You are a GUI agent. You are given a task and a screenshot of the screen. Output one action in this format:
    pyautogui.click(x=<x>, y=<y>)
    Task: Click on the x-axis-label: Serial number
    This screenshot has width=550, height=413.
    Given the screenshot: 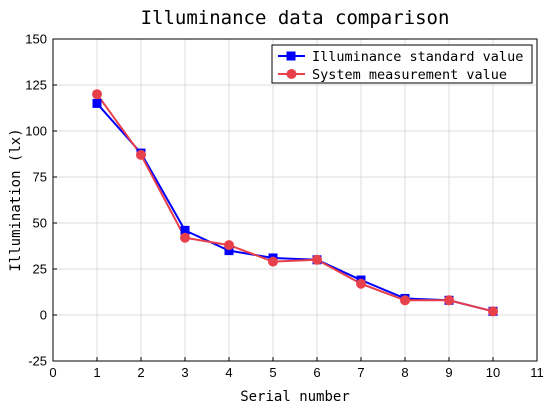 What is the action you would take?
    pyautogui.click(x=295, y=397)
    